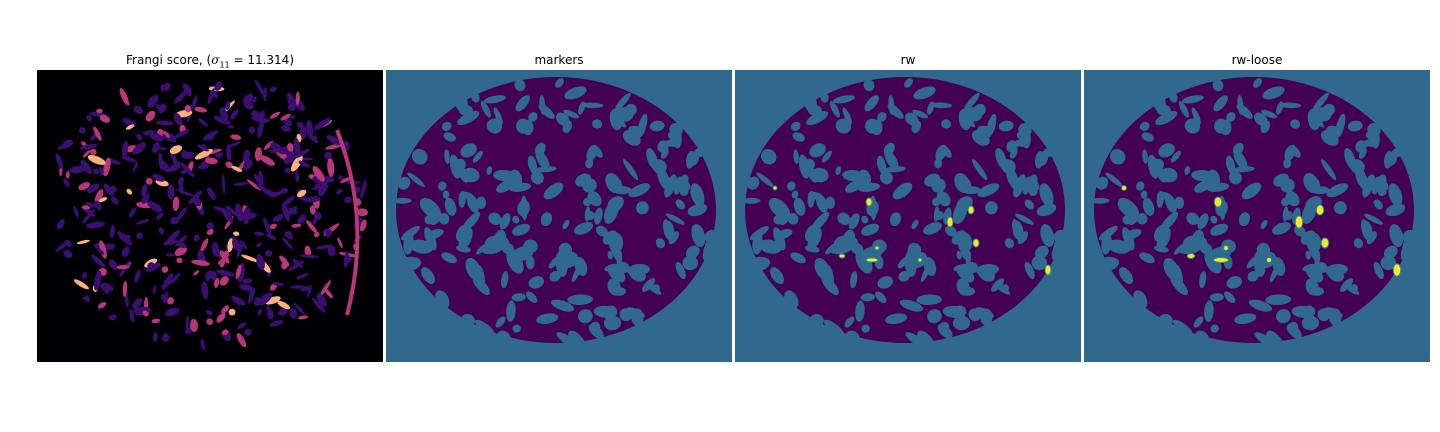  I want to click on rw-tissue, so click(904, 214).